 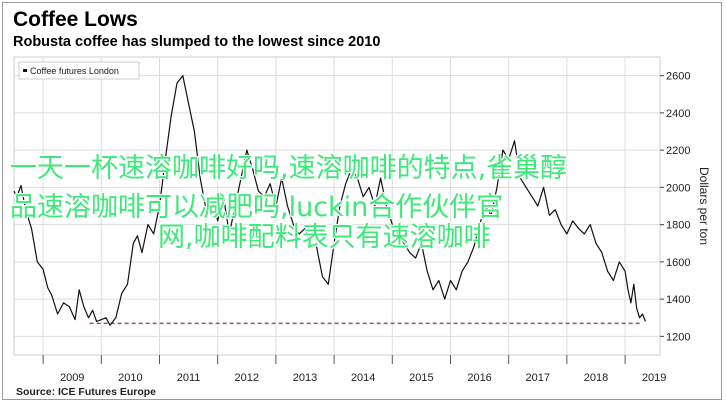 I want to click on x-tick-label: 2013, so click(x=305, y=378).